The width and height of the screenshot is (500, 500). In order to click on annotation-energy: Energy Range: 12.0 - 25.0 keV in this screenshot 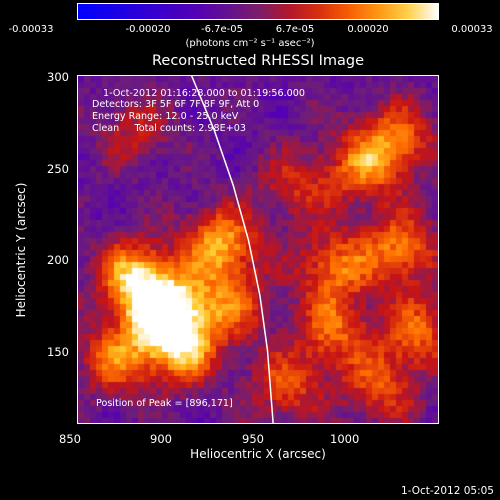, I will do `click(165, 116)`.